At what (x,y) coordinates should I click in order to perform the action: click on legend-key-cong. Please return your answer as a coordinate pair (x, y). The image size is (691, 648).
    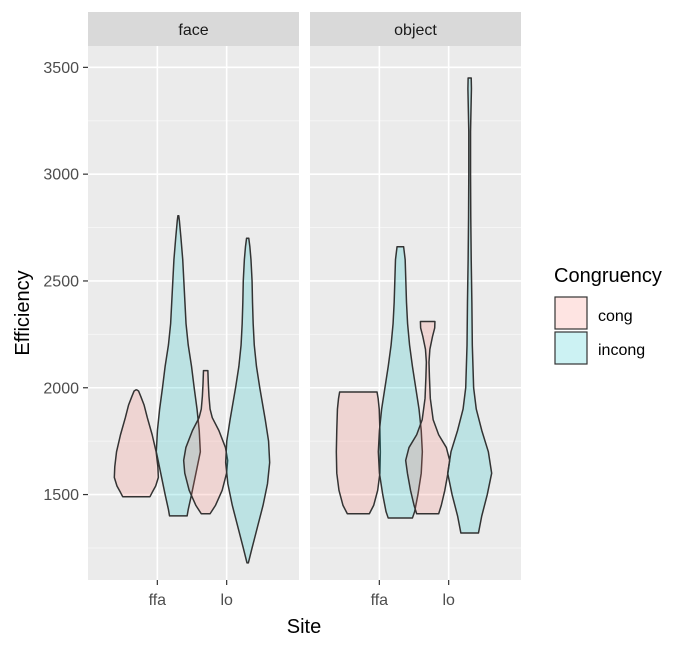
    Looking at the image, I should click on (571, 313).